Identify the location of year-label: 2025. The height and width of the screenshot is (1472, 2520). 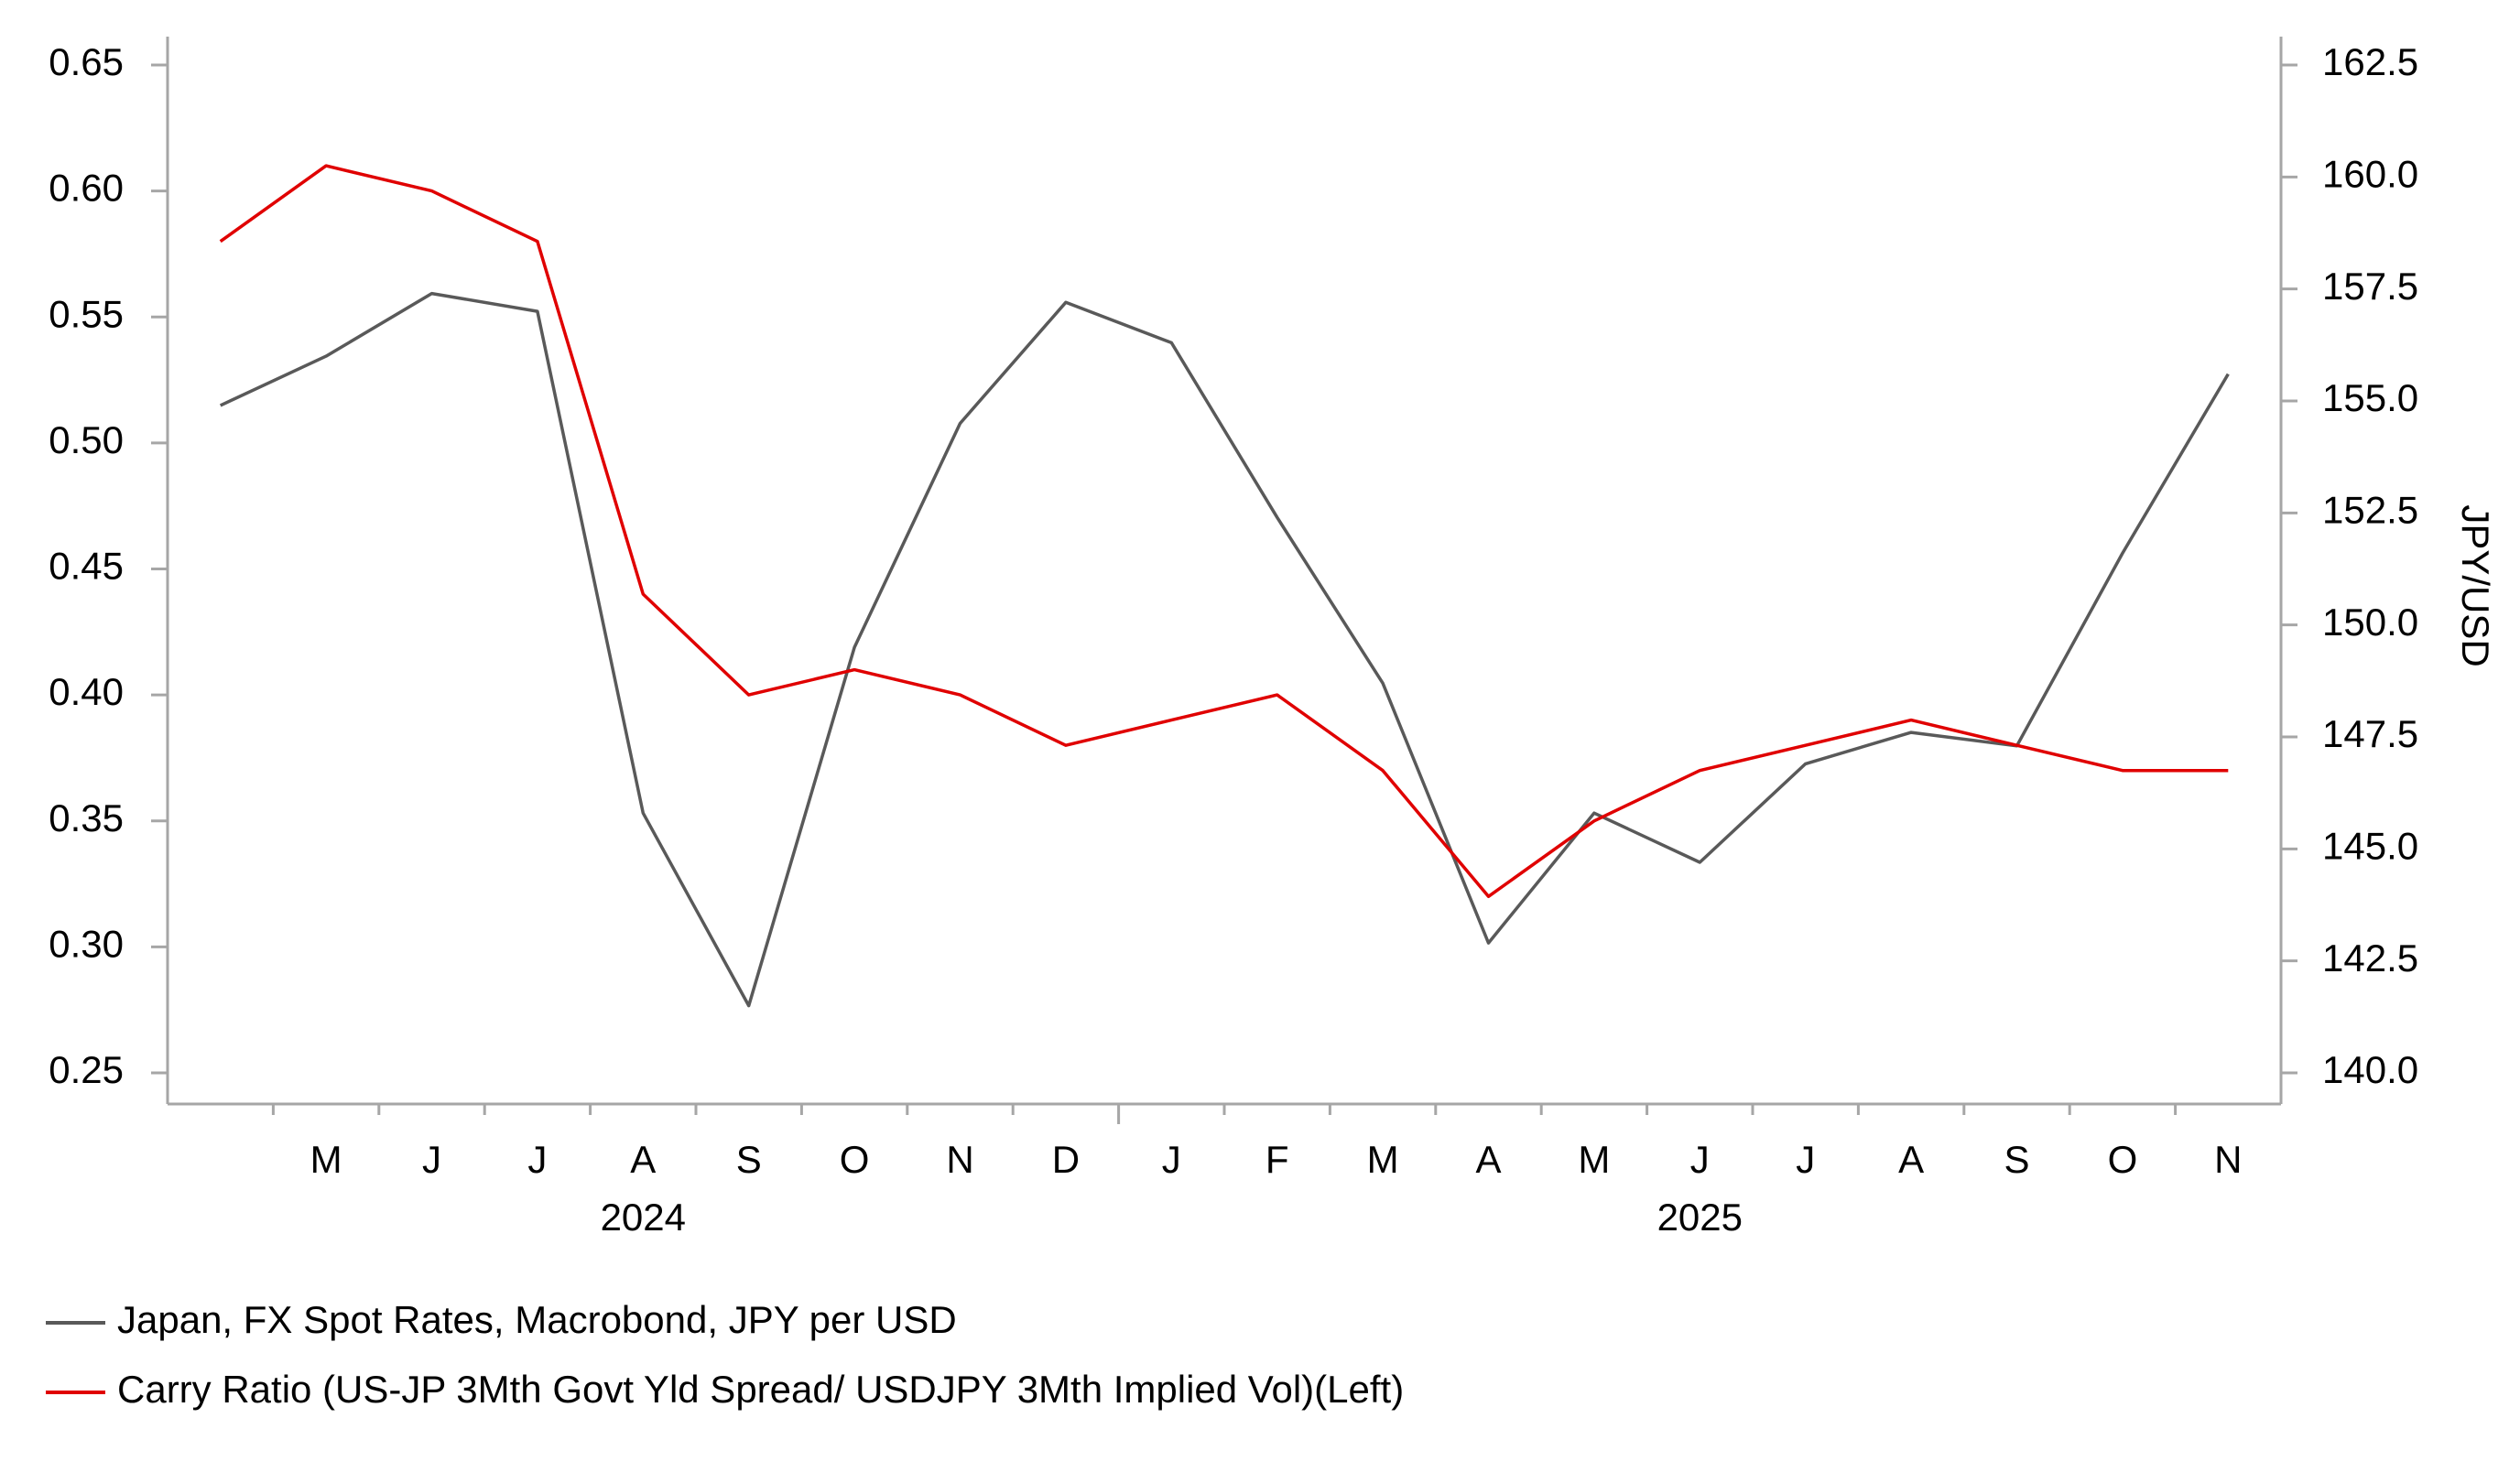
(1700, 1217).